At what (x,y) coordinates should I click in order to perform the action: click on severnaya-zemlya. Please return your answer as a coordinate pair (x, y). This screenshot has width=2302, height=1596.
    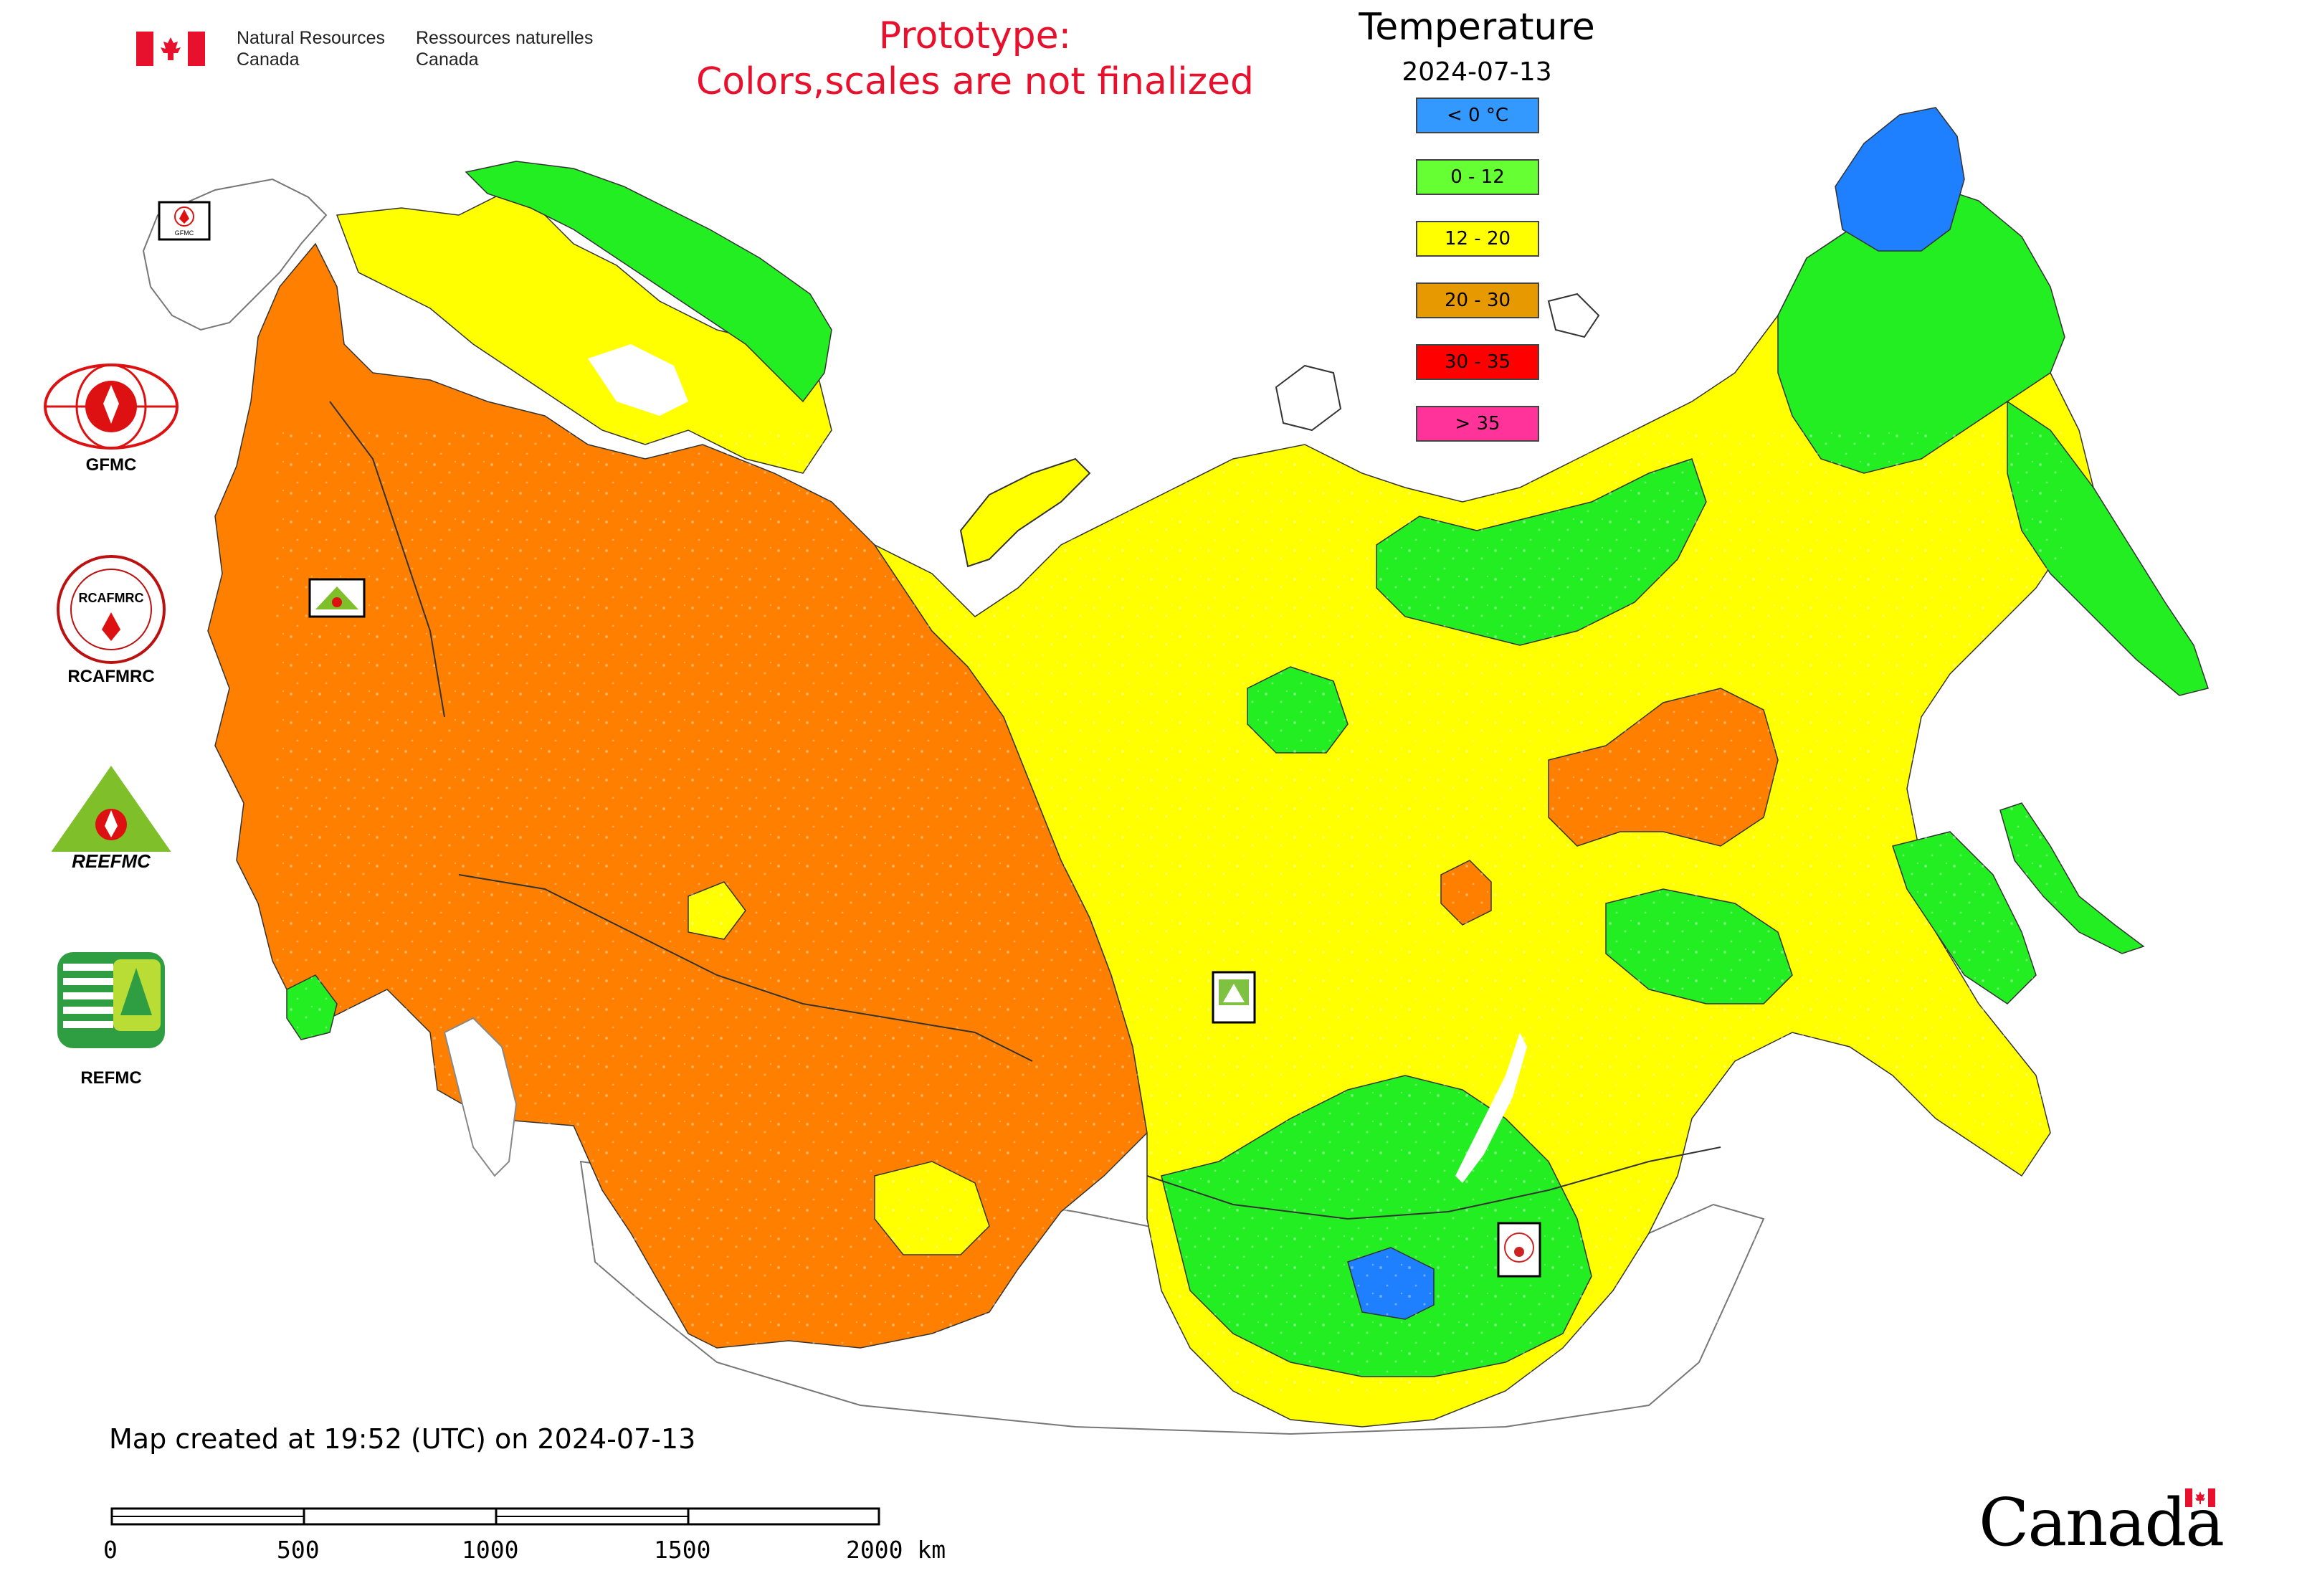
    Looking at the image, I should click on (1309, 398).